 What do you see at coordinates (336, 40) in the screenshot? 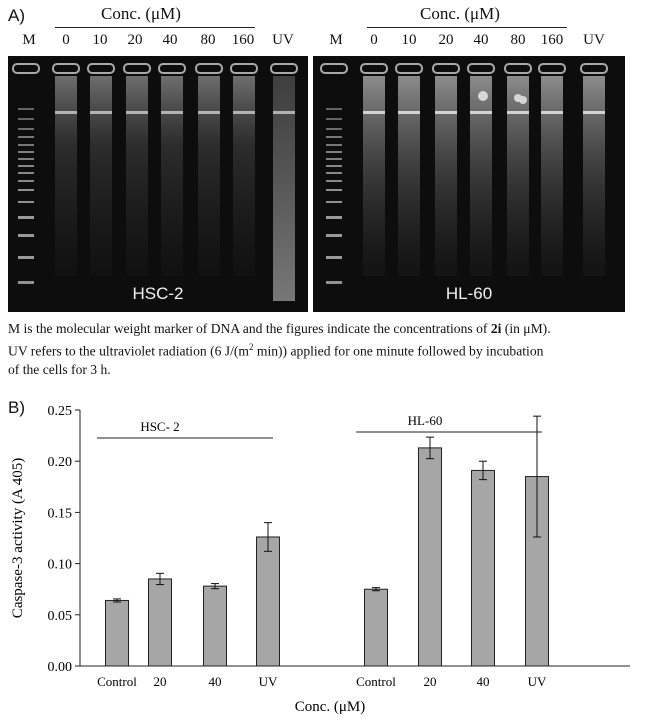
I see `right-marker-label: M` at bounding box center [336, 40].